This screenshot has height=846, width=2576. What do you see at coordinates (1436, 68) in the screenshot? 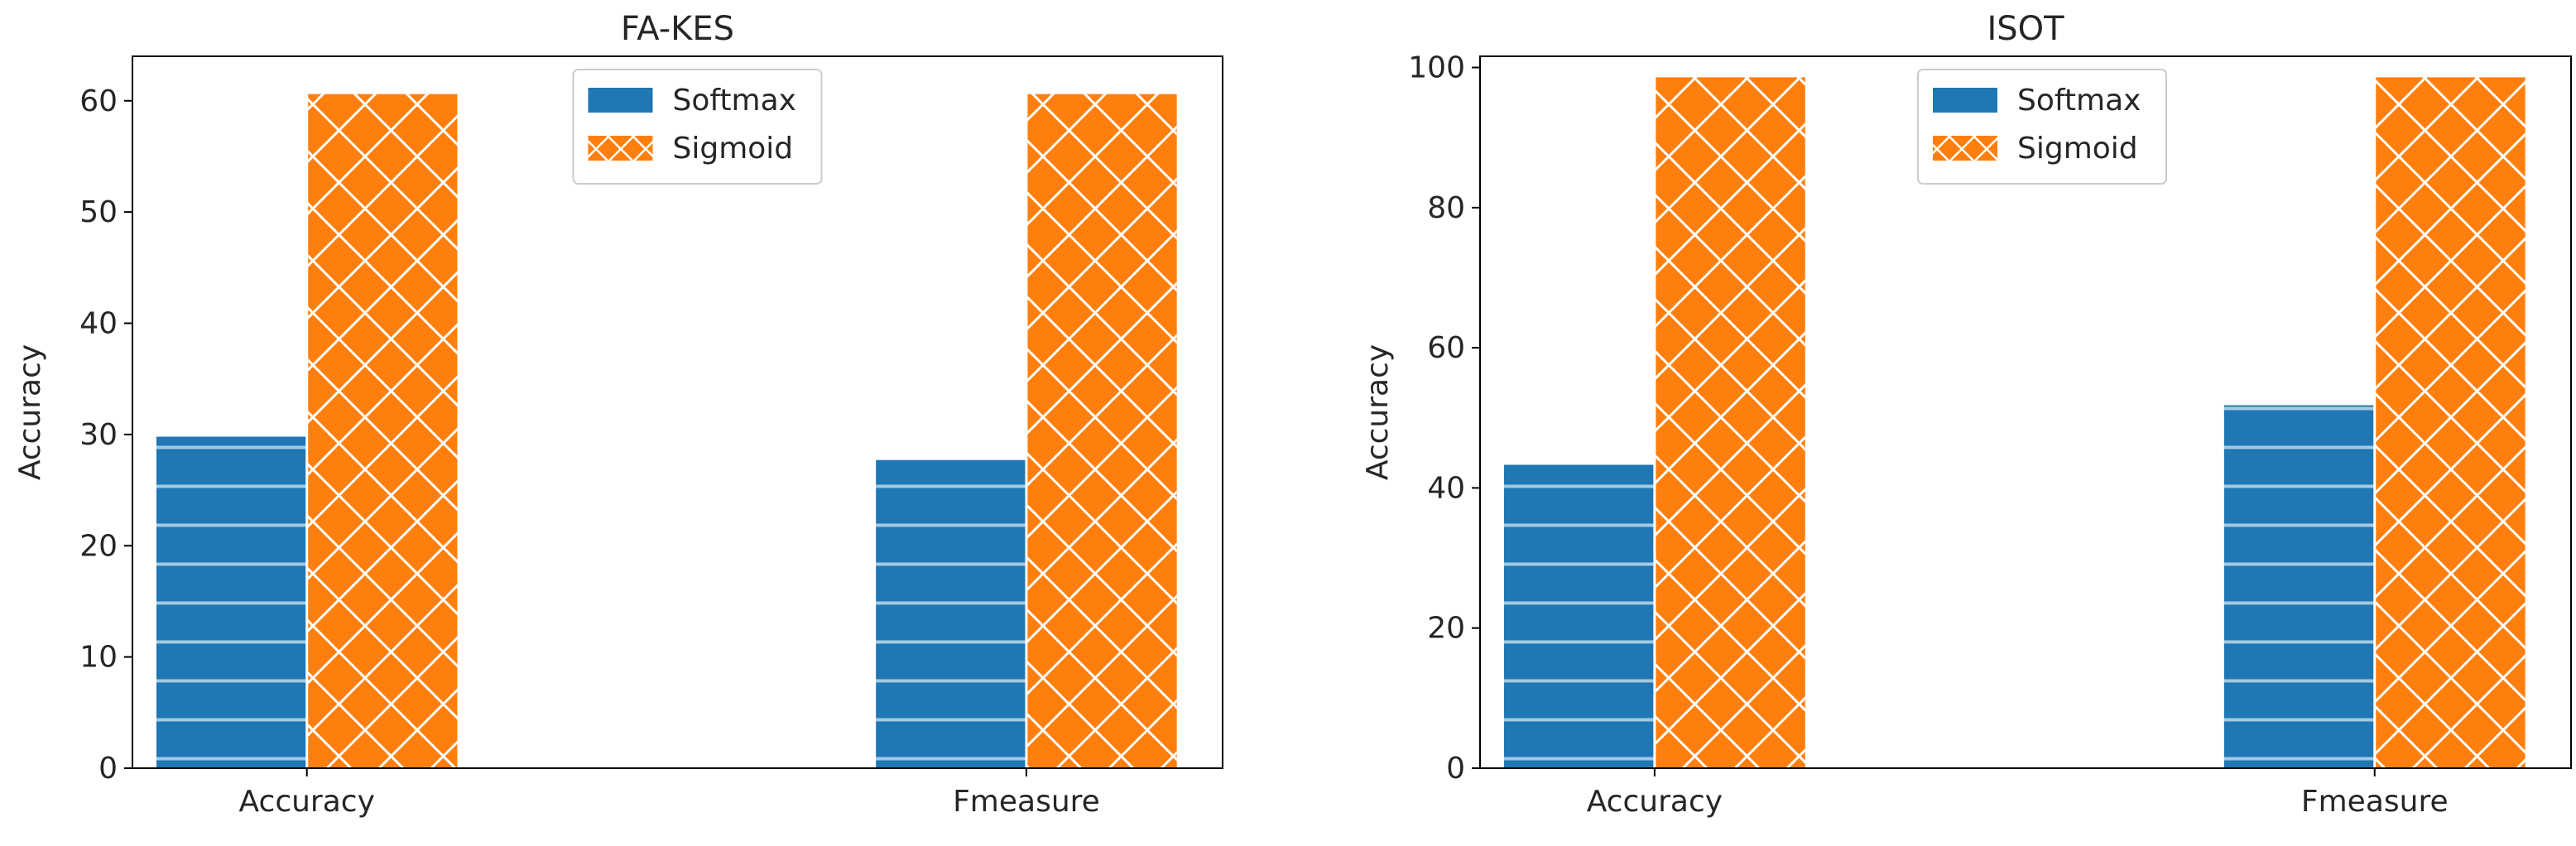
I see `y-tick-label: 100` at bounding box center [1436, 68].